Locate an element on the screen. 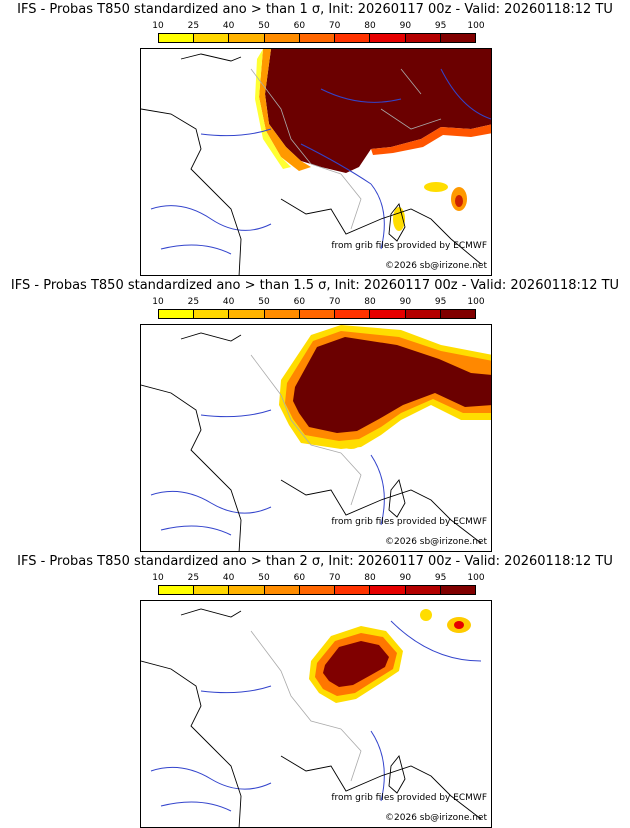 This screenshot has width=630, height=828. map-graphics is located at coordinates (311, 717).